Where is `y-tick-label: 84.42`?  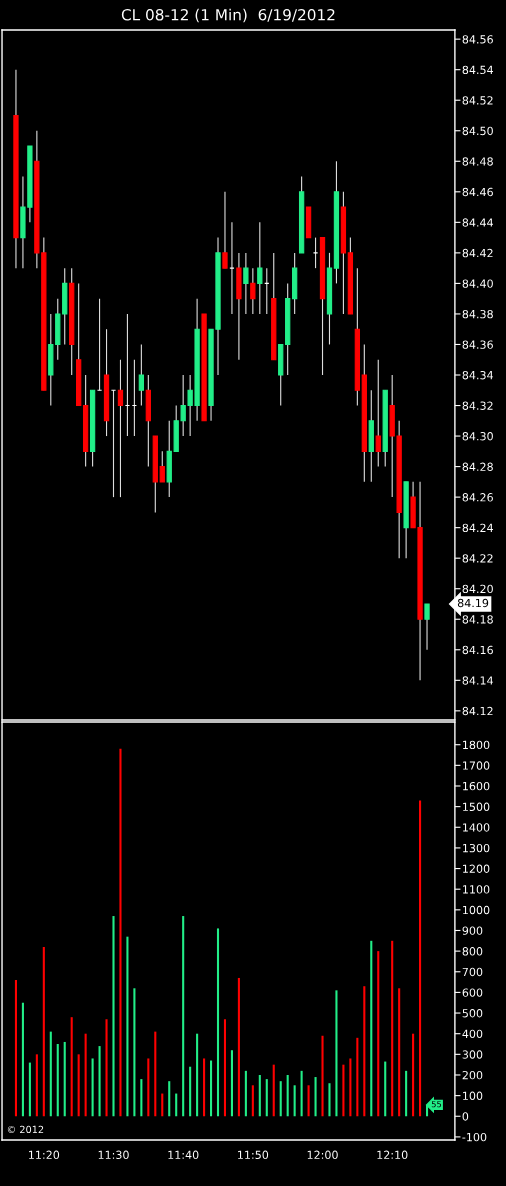 y-tick-label: 84.42 is located at coordinates (477, 253).